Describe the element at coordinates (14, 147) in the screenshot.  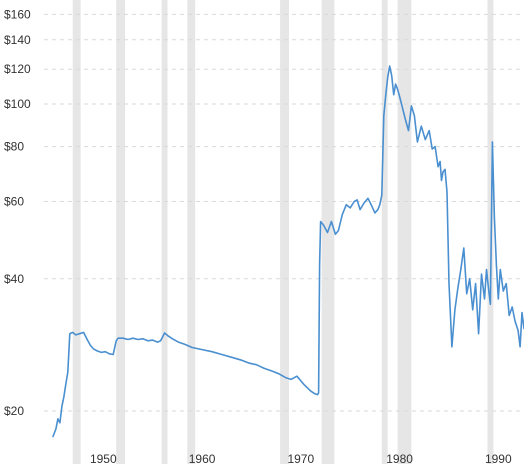
I see `y-tick-label-80: $80` at that location.